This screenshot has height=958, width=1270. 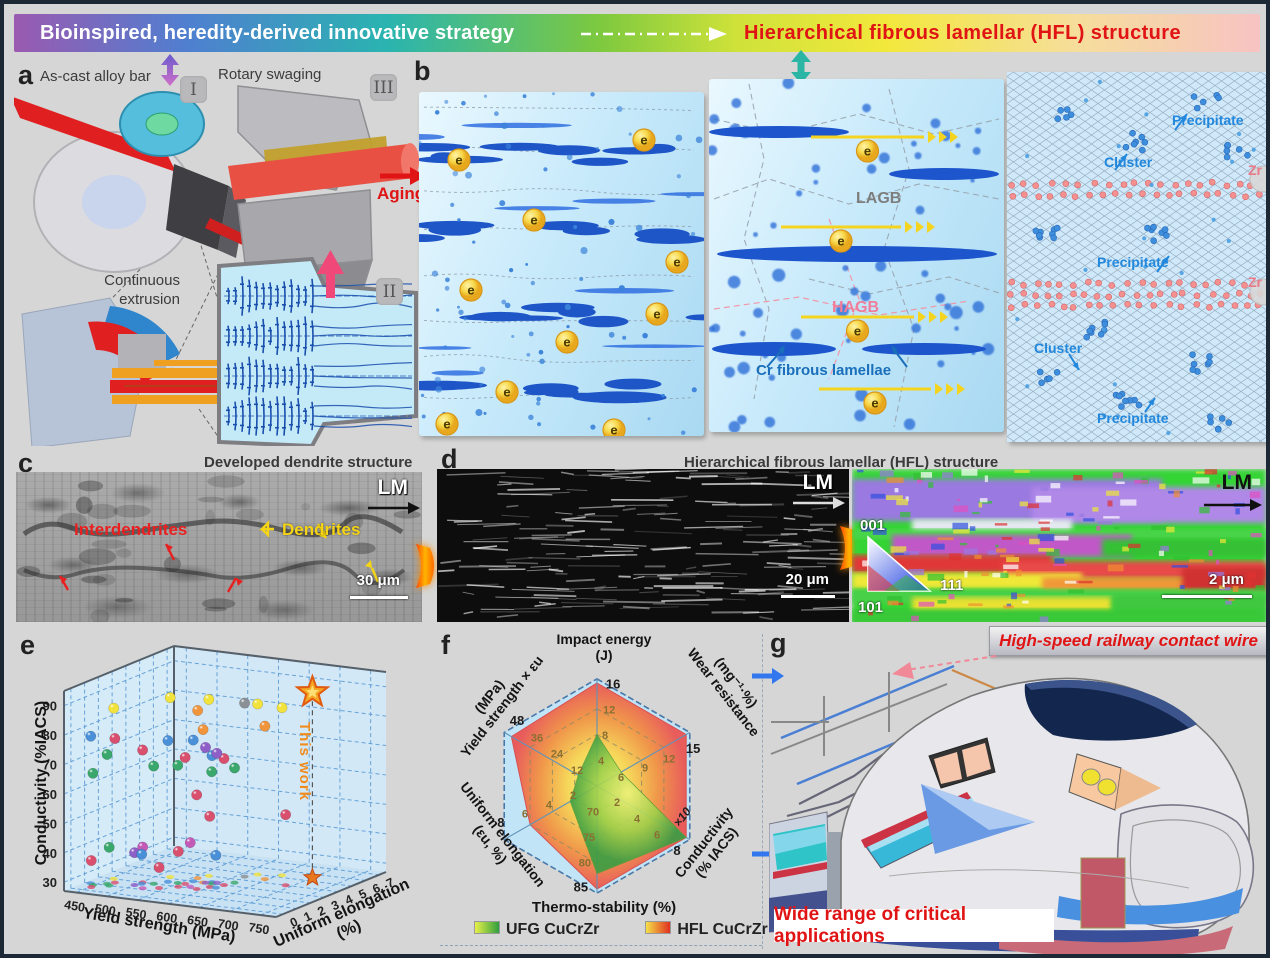 I want to click on lagb-label: LAGB, so click(x=879, y=198).